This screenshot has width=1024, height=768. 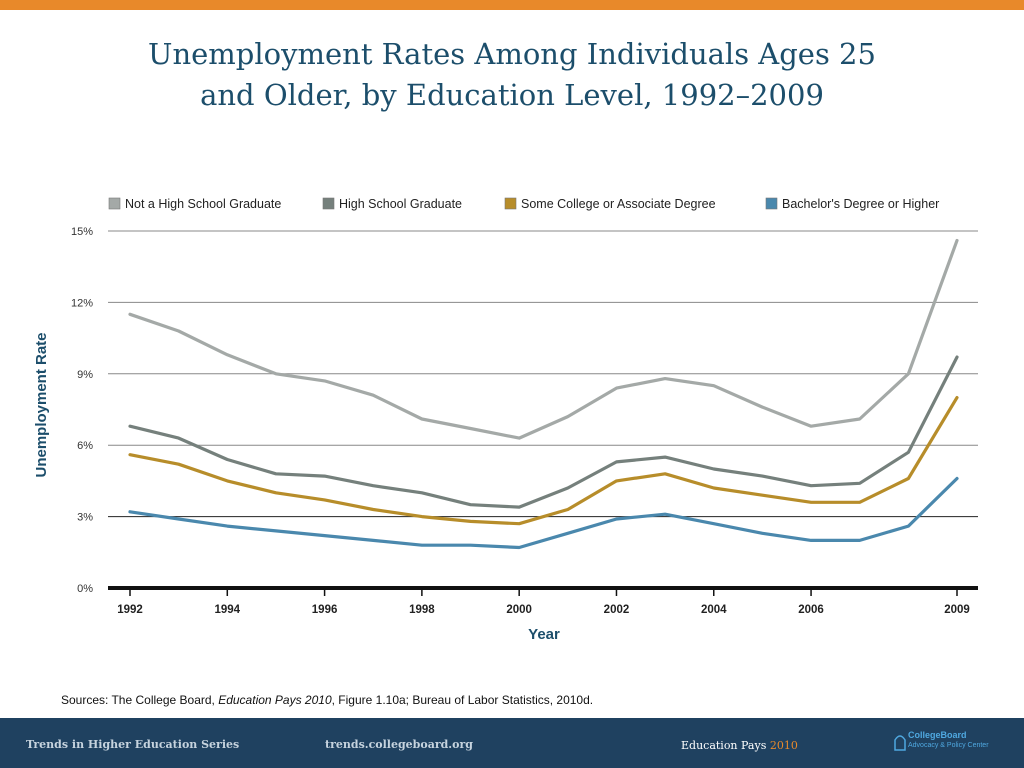 What do you see at coordinates (140, 700) in the screenshot?
I see `source-prefix: Sources: The College Board,` at bounding box center [140, 700].